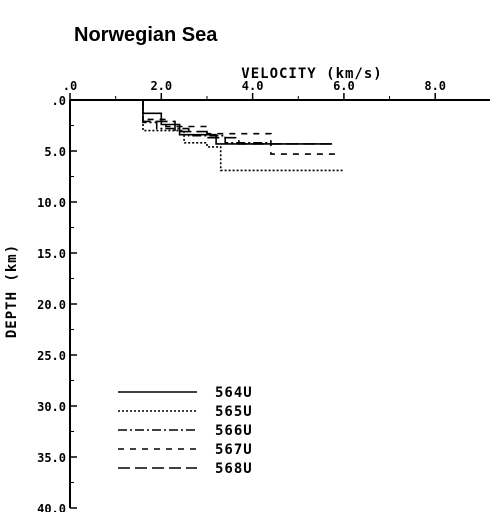 This screenshot has width=492, height=512. Describe the element at coordinates (51, 305) in the screenshot. I see `y-tick-label: 20.0` at that location.